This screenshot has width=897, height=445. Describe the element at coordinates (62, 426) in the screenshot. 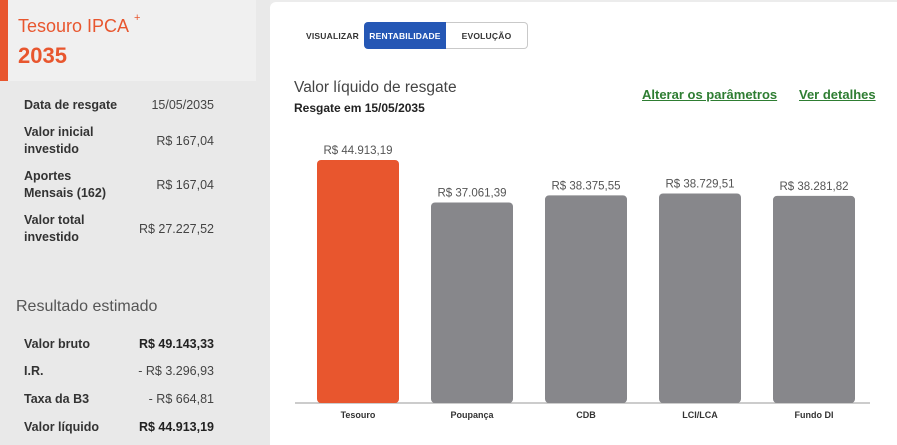

I see `result-label: Valor líquido` at that location.